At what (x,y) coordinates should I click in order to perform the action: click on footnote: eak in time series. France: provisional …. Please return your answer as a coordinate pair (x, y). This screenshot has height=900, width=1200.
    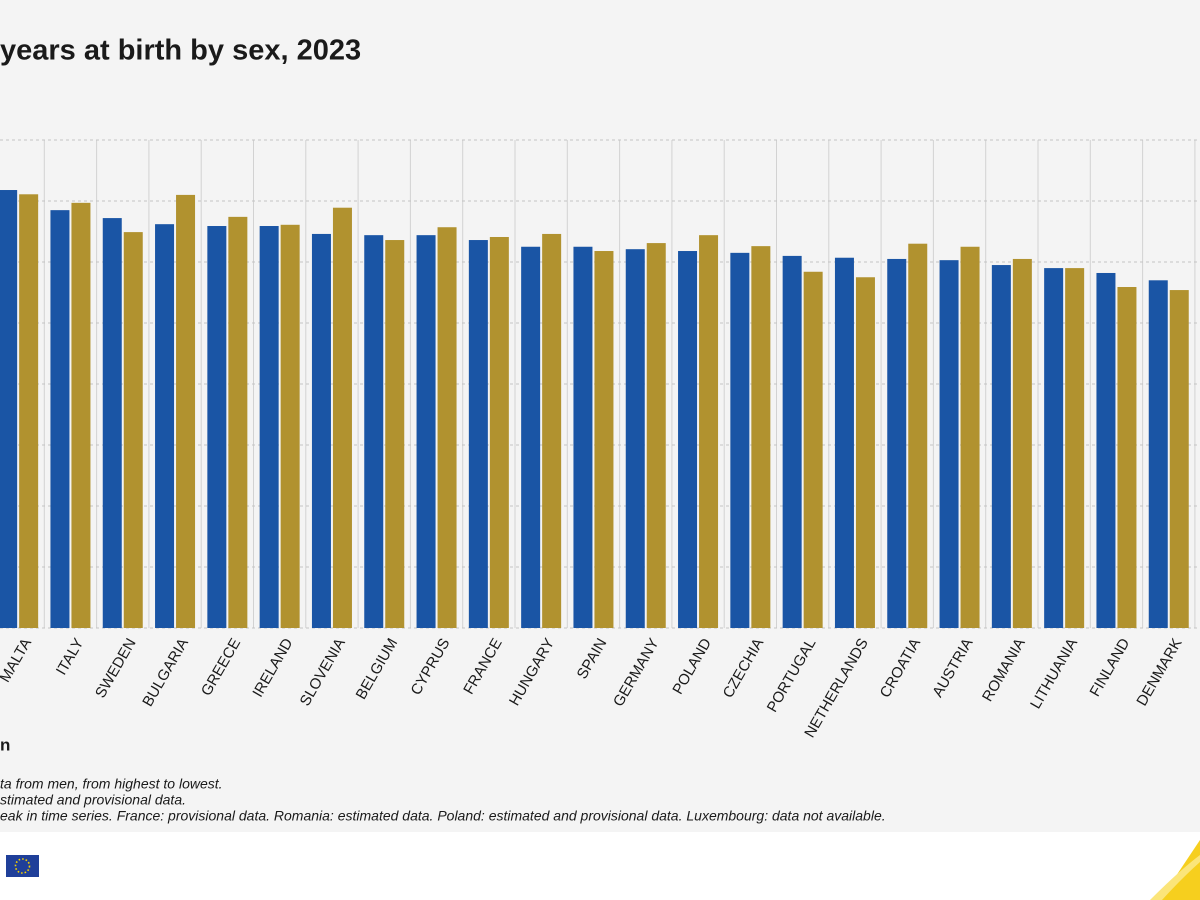
    Looking at the image, I should click on (443, 816).